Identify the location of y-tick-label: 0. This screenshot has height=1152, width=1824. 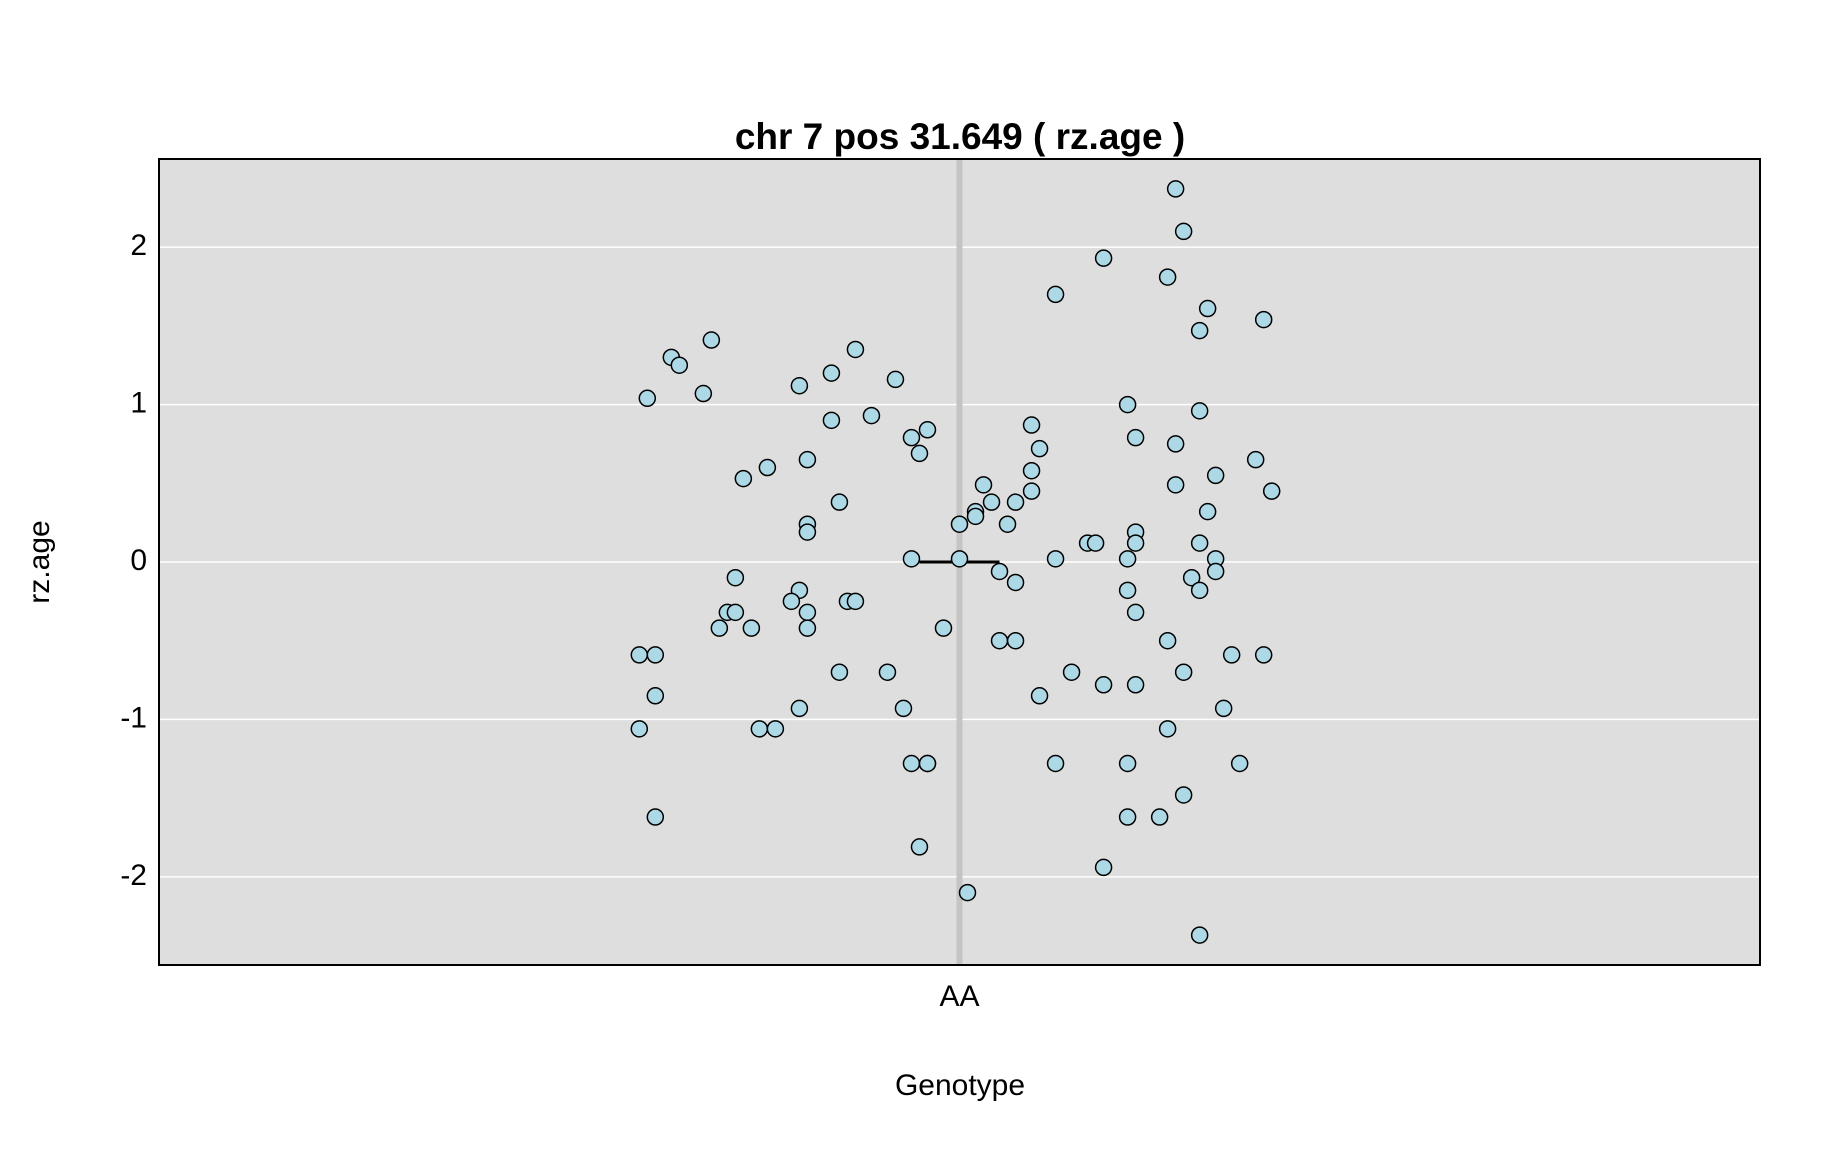
(138, 560).